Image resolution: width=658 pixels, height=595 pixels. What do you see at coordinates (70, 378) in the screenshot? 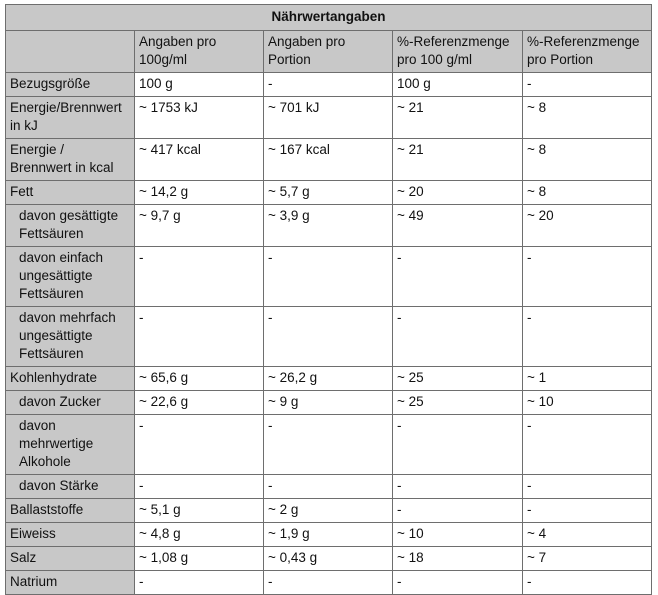
I see `row-label: Kohlenhydrate` at bounding box center [70, 378].